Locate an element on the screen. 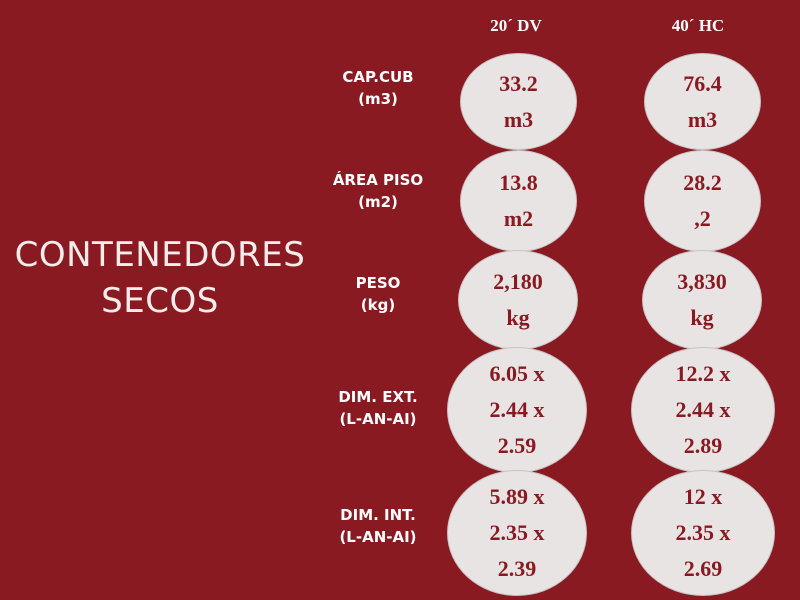 The height and width of the screenshot is (600, 800). cell-dim-ext-40hc: 12.2 x 2.44 x 2.89 is located at coordinates (703, 410).